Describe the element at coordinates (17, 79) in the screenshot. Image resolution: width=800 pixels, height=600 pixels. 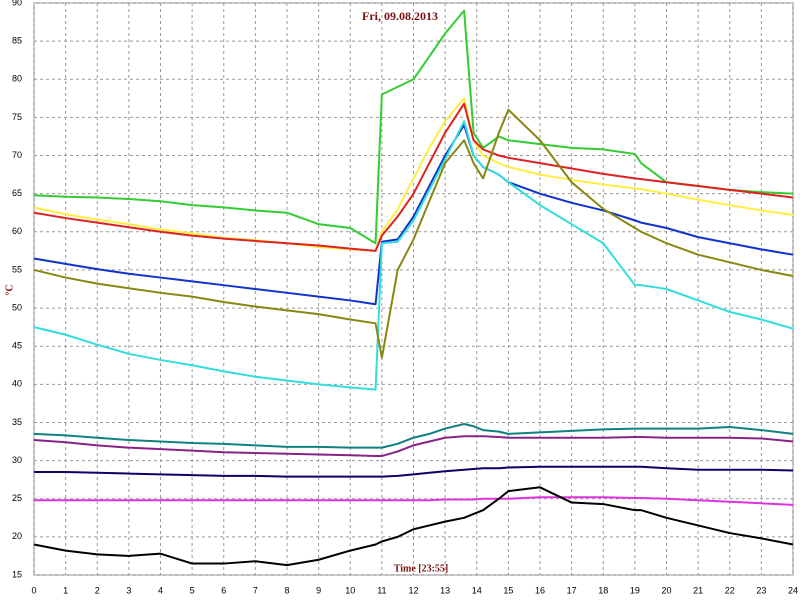
I see `y-tick-label: 80` at that location.